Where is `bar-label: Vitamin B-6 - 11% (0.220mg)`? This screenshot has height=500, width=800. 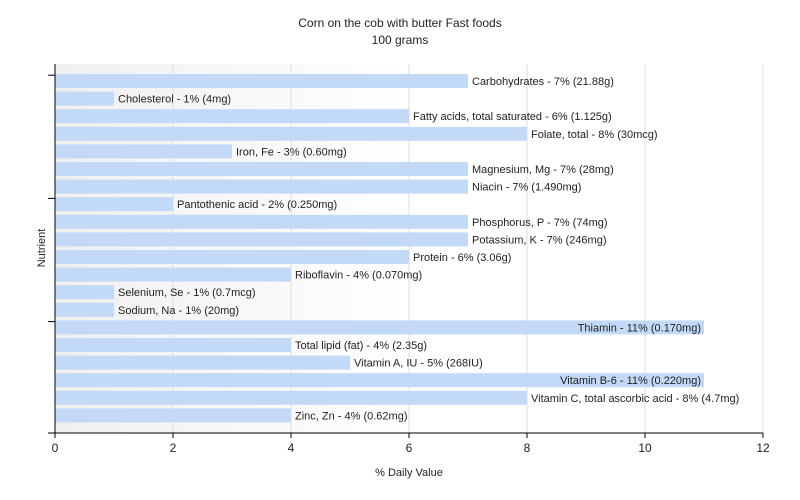
bar-label: Vitamin B-6 - 11% (0.220mg) is located at coordinates (630, 381).